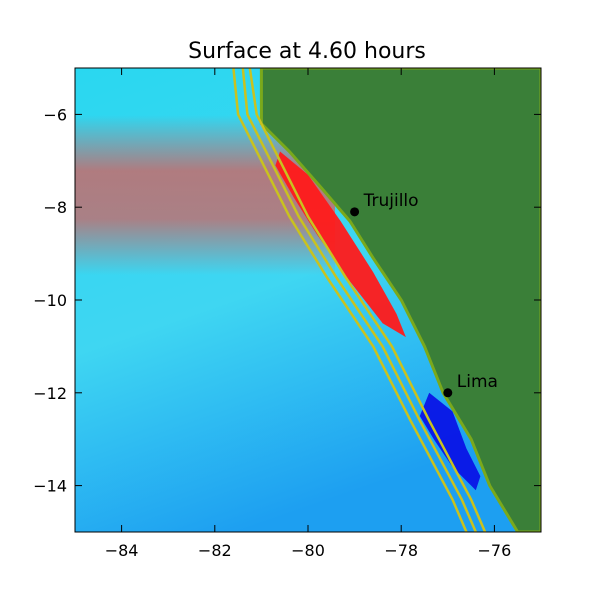 The width and height of the screenshot is (600, 600). I want to click on x-tick-label: −82, so click(215, 550).